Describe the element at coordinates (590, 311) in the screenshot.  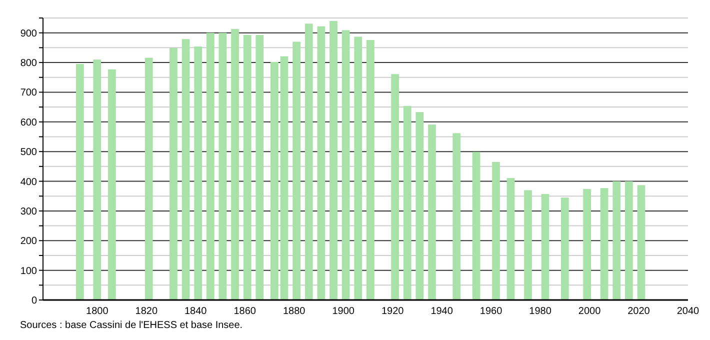
I see `x-tick-label: 2000` at that location.